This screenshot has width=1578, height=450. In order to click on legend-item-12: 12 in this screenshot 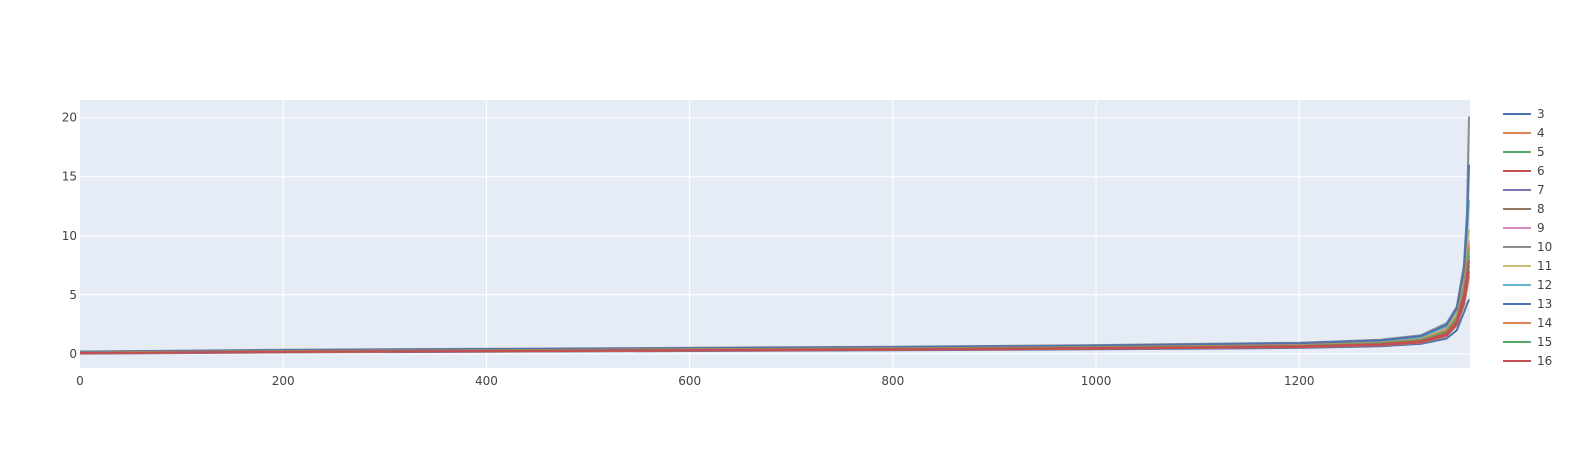, I will do `click(1527, 285)`.